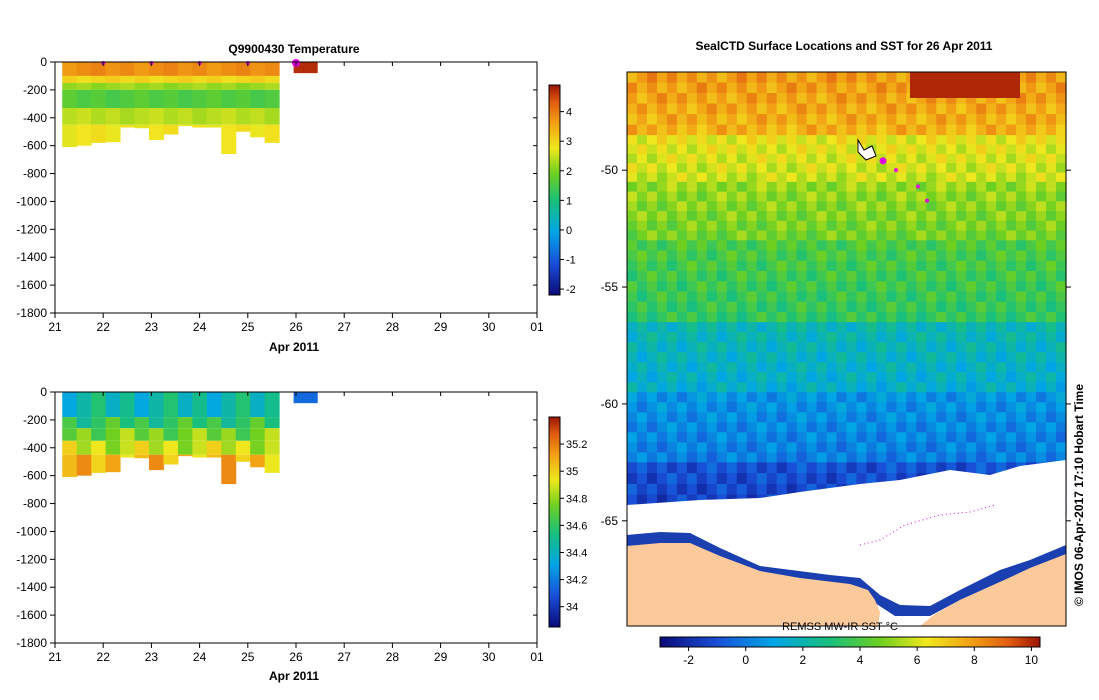 This screenshot has height=700, width=1099. I want to click on map-colorbar-tick-label: 0, so click(745, 660).